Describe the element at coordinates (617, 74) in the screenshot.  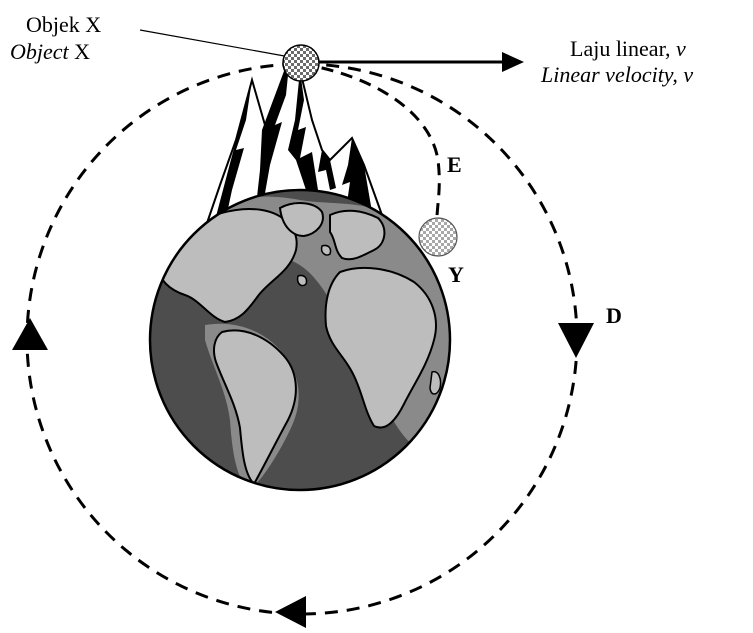
I see `velocity-label-english: Linear velocity, v` at that location.